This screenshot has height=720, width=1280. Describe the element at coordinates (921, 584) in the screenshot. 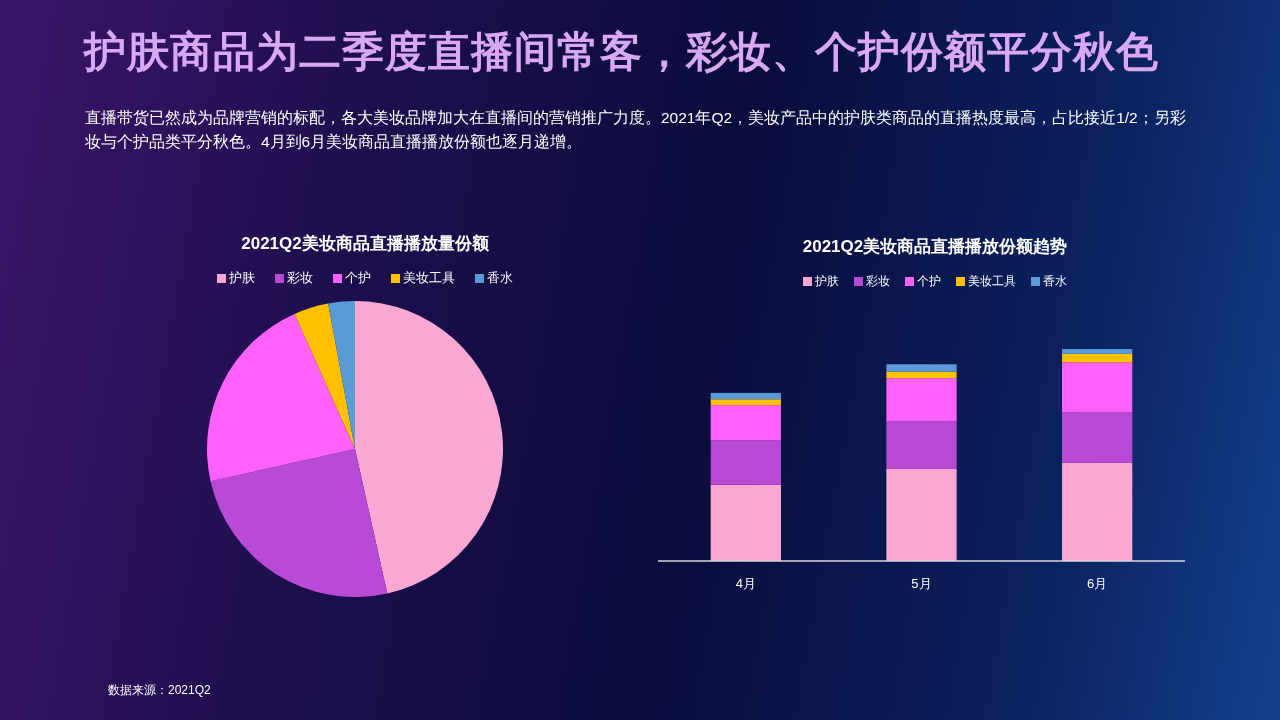

I see `x-tick-label: 5月` at that location.